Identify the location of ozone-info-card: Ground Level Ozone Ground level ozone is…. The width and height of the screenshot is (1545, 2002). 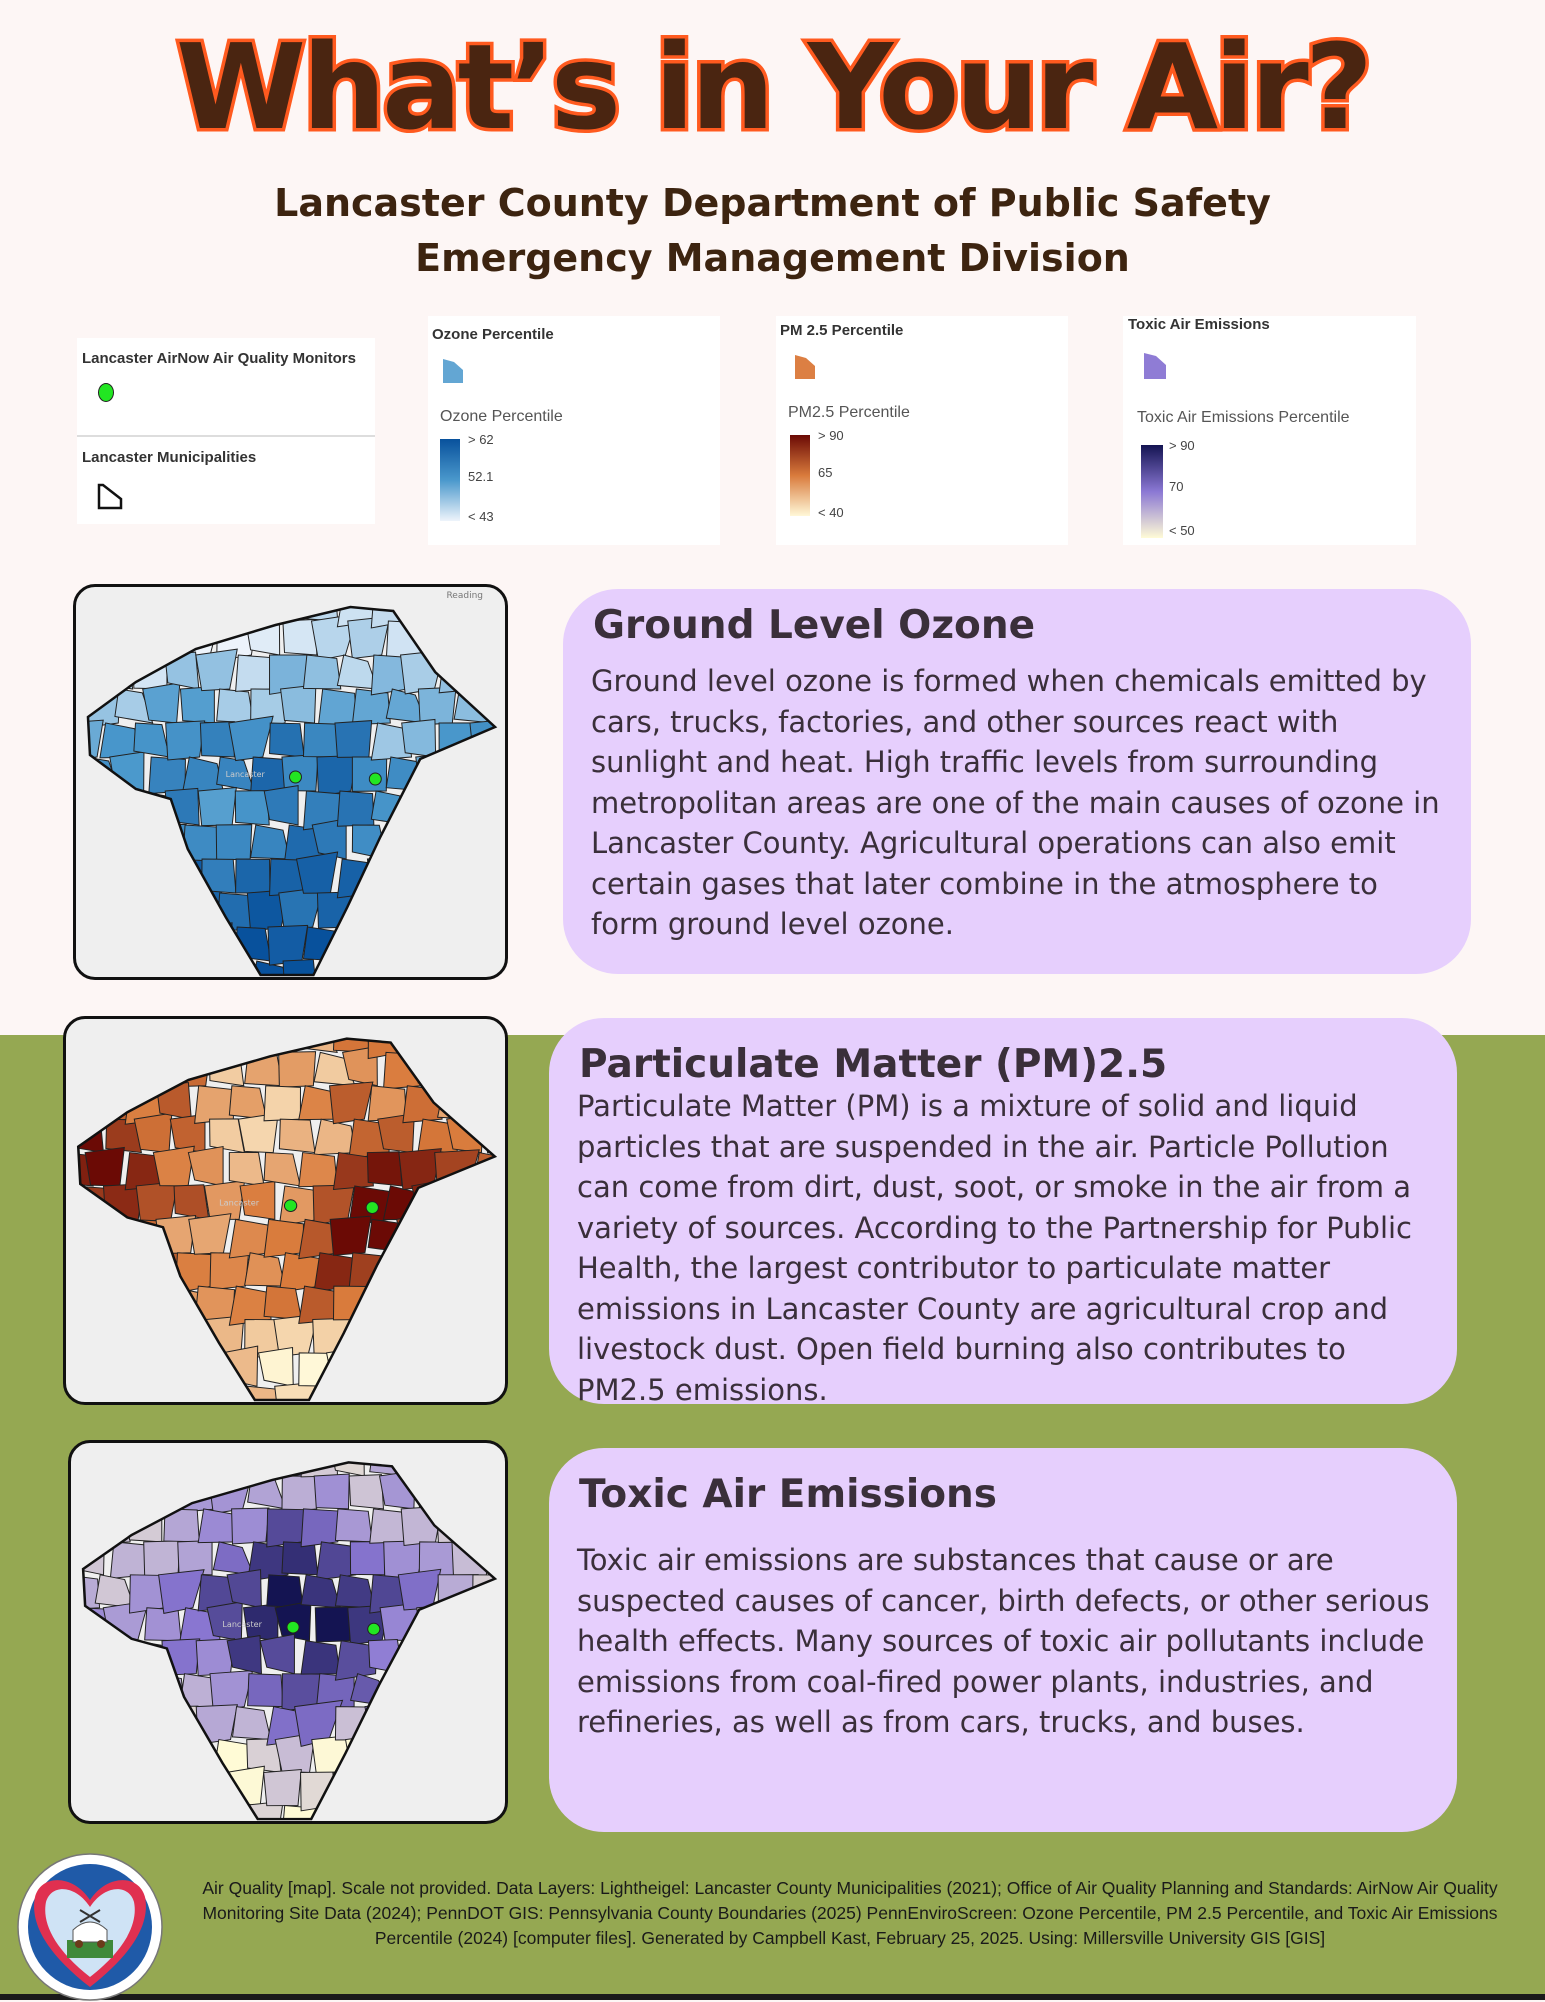
(1017, 781).